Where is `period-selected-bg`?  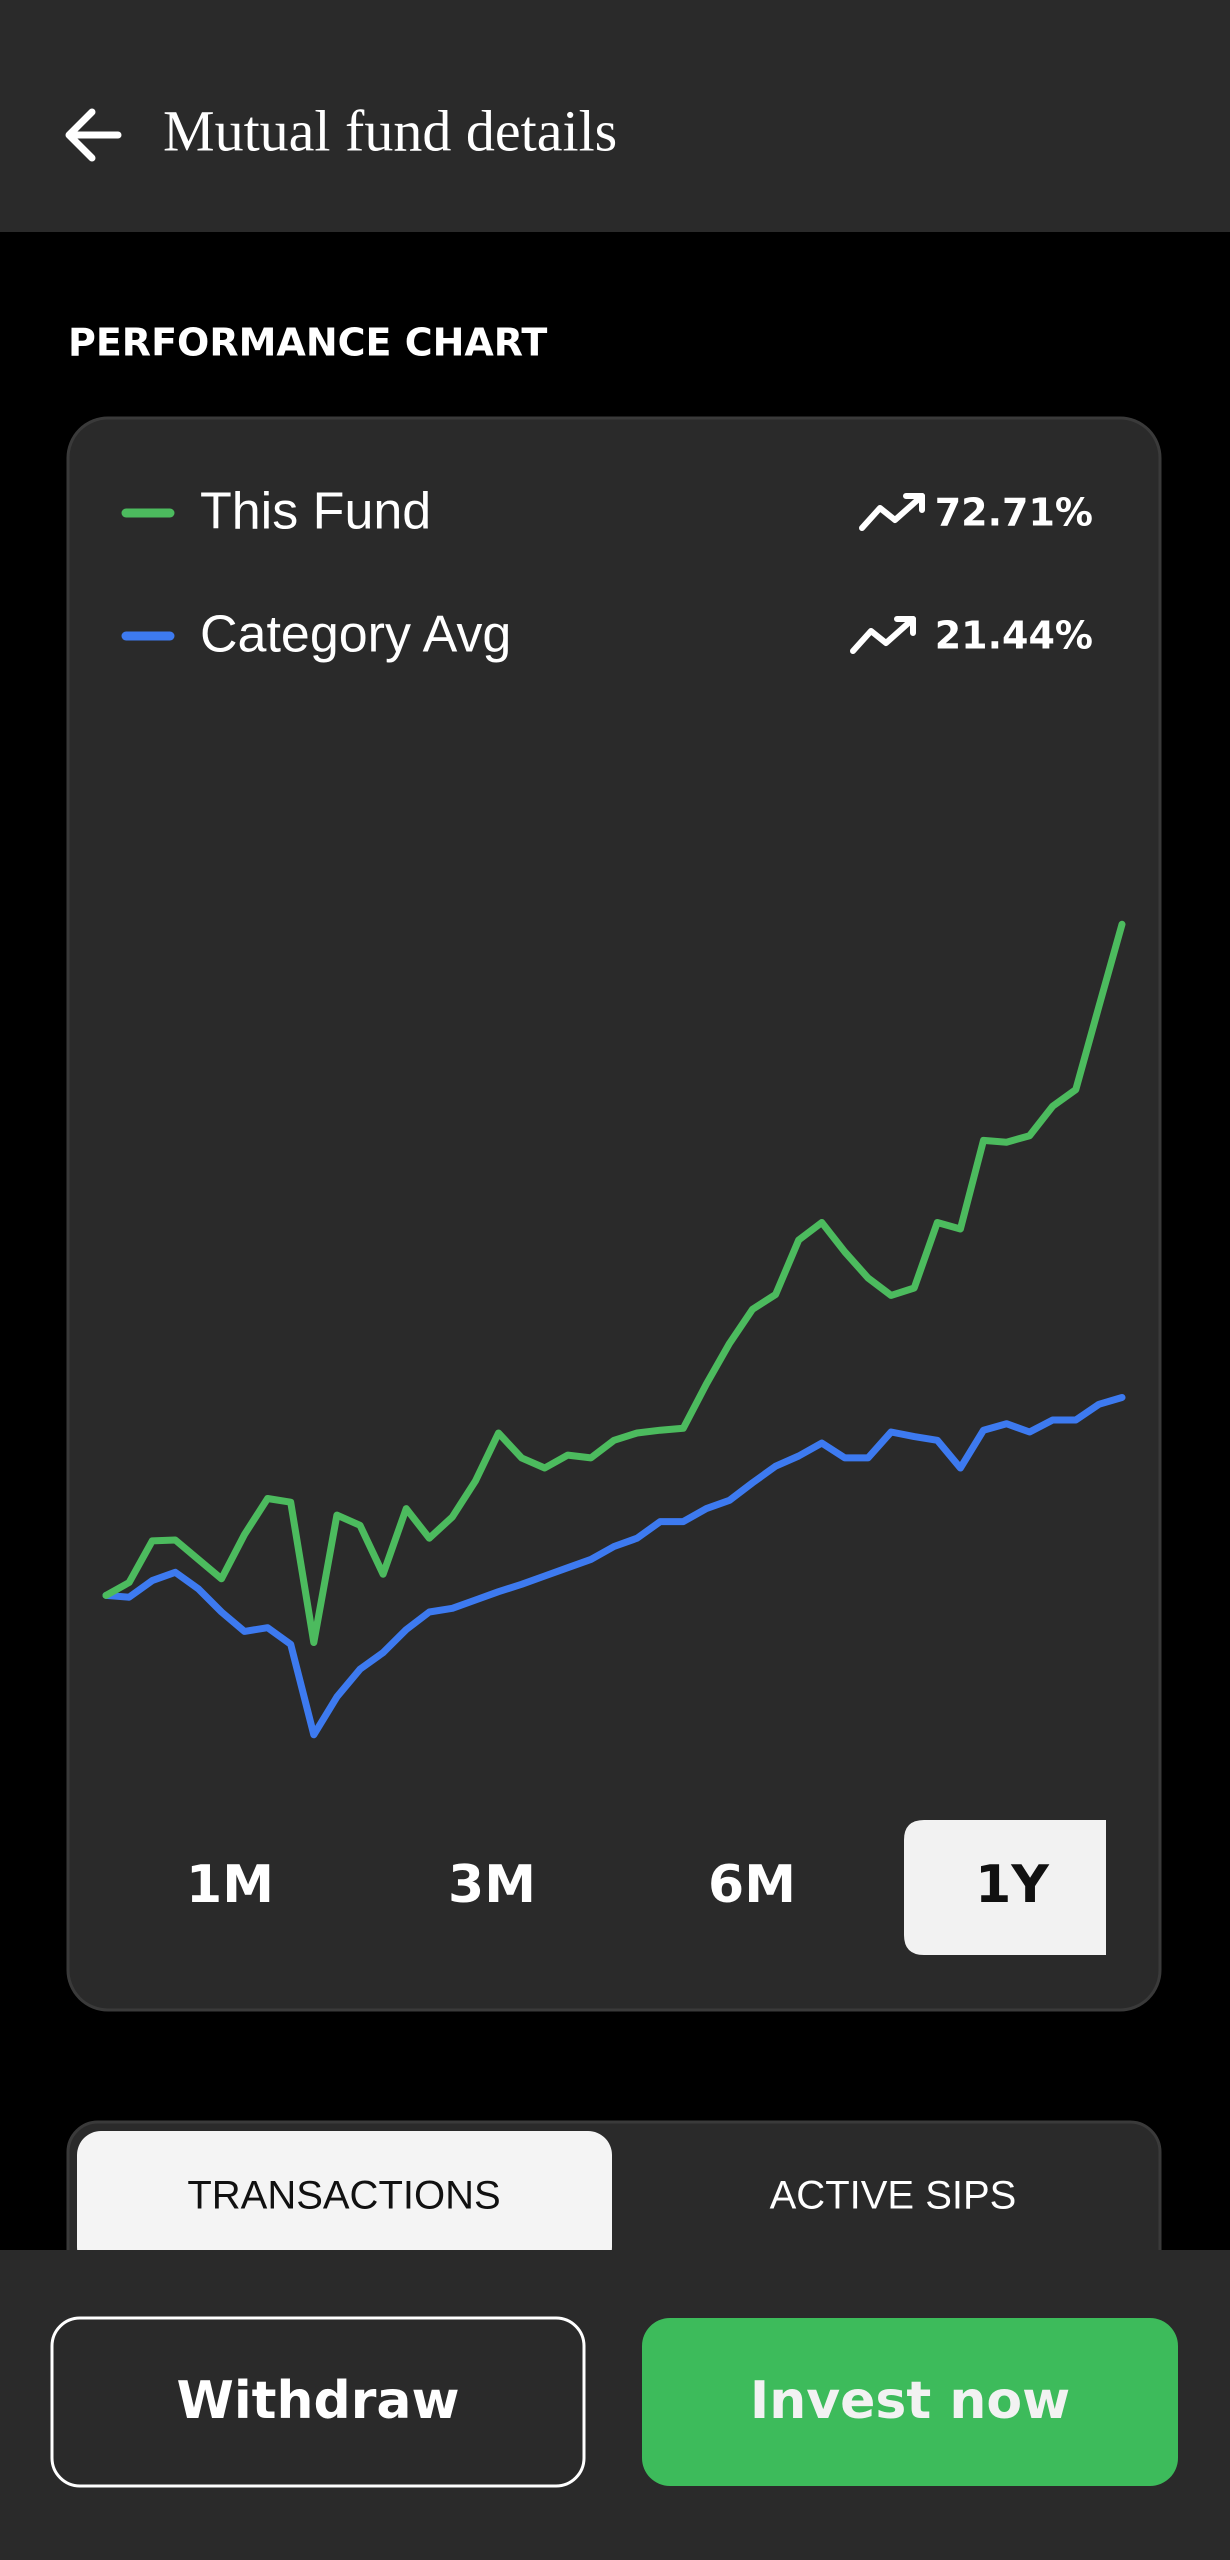 period-selected-bg is located at coordinates (1005, 1887).